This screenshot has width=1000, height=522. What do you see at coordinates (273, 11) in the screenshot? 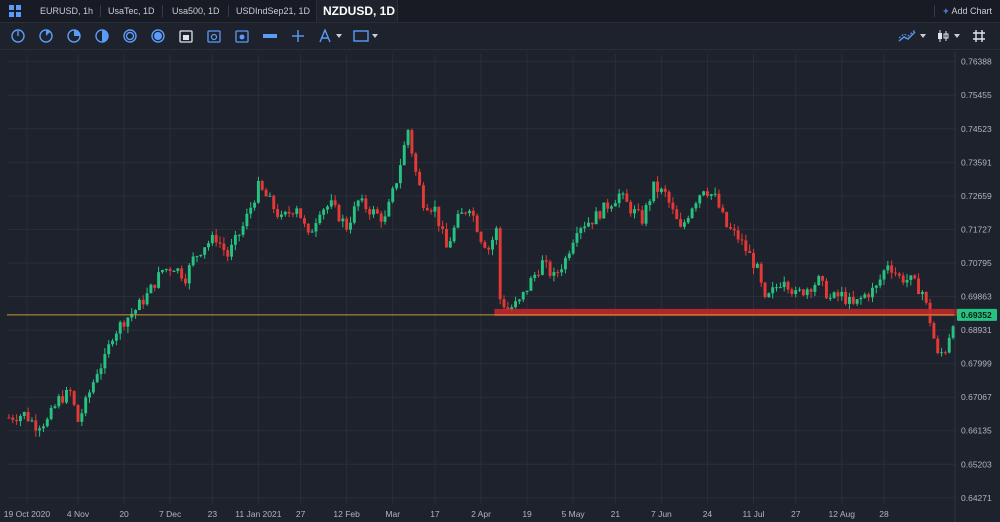
I see `tab-usdindsep21: USDIndSep21, 1D` at bounding box center [273, 11].